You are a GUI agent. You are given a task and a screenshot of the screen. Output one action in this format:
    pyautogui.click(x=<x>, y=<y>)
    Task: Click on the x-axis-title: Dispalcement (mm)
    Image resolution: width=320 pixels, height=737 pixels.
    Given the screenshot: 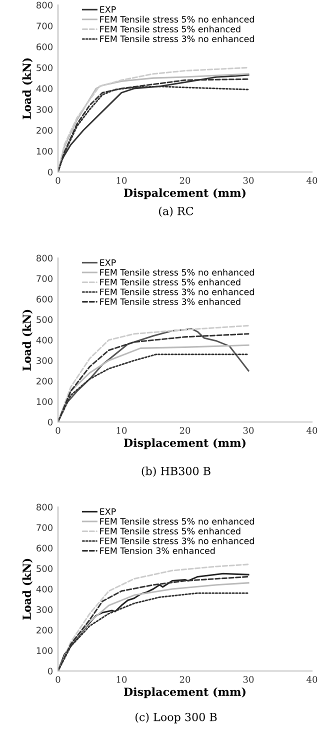 What is the action you would take?
    pyautogui.click(x=185, y=194)
    